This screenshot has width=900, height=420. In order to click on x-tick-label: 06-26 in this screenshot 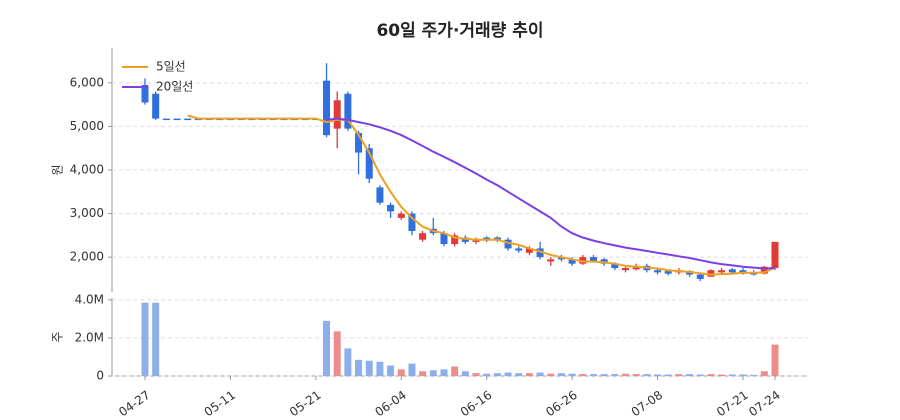, I will do `click(561, 403)`.